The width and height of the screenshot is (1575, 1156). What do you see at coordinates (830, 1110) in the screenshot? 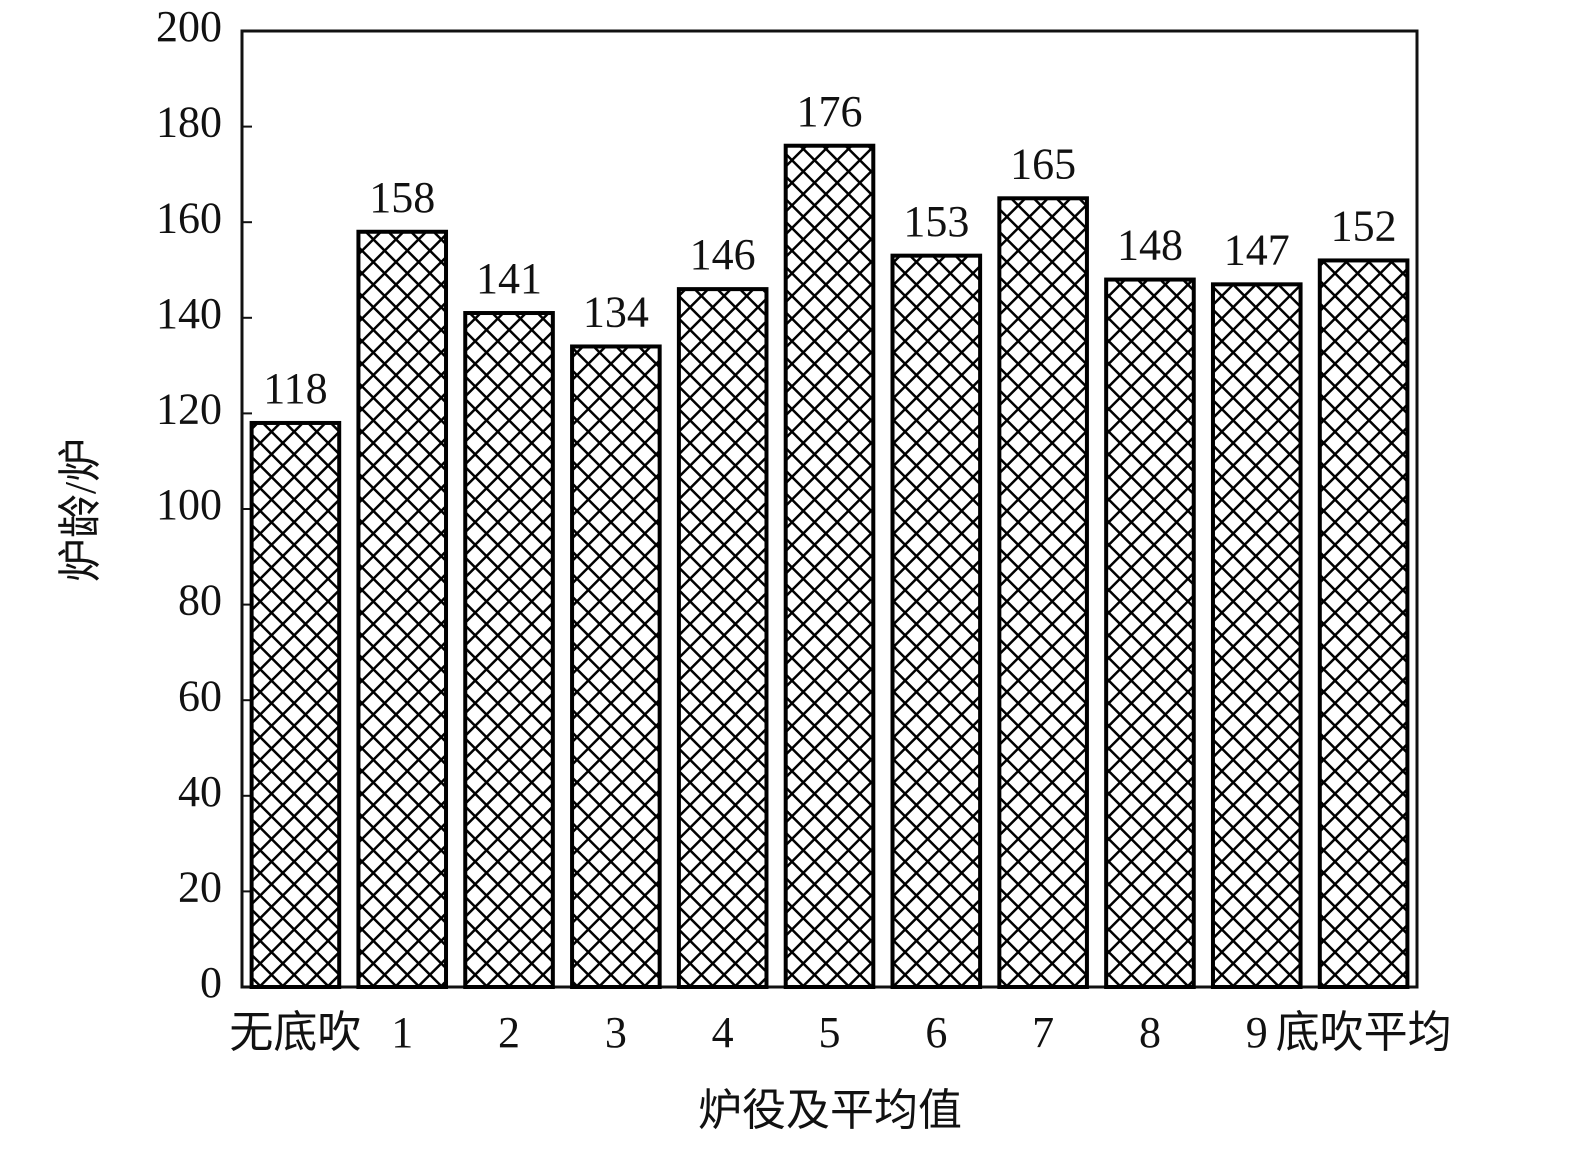
I see `x-axis-label: 炉役及平均值` at bounding box center [830, 1110].